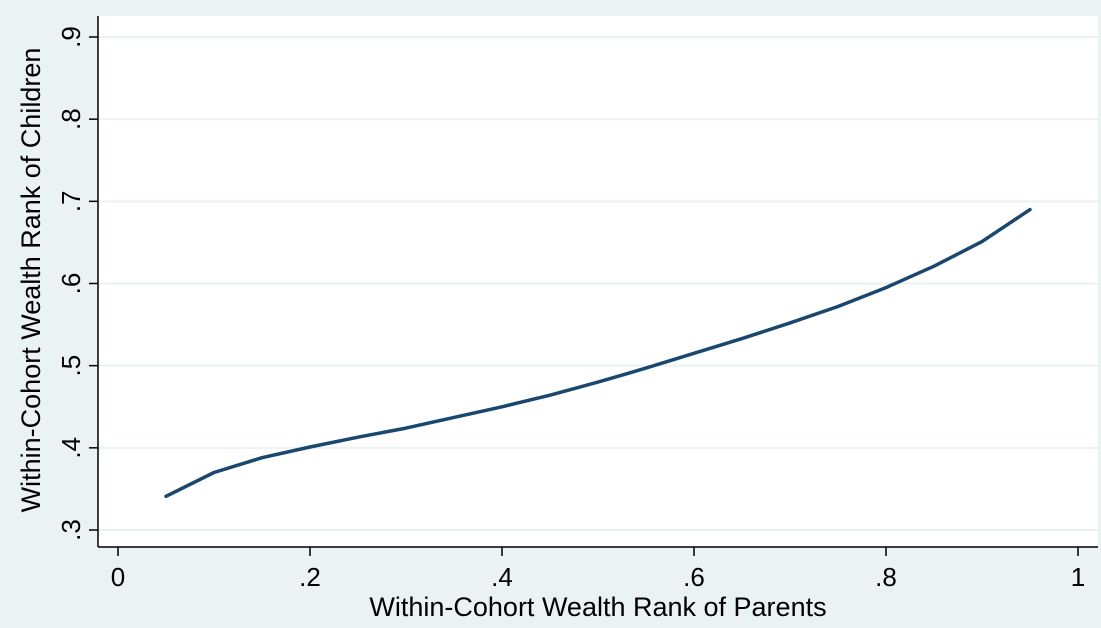  Describe the element at coordinates (71, 201) in the screenshot. I see `y-tick-label: .7` at that location.